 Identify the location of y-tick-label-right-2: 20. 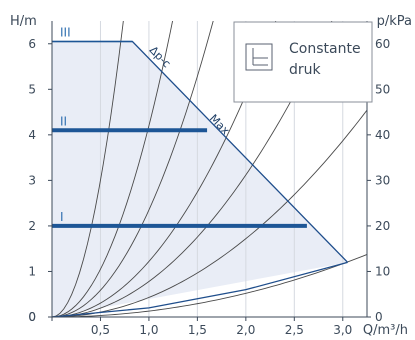
(382, 226).